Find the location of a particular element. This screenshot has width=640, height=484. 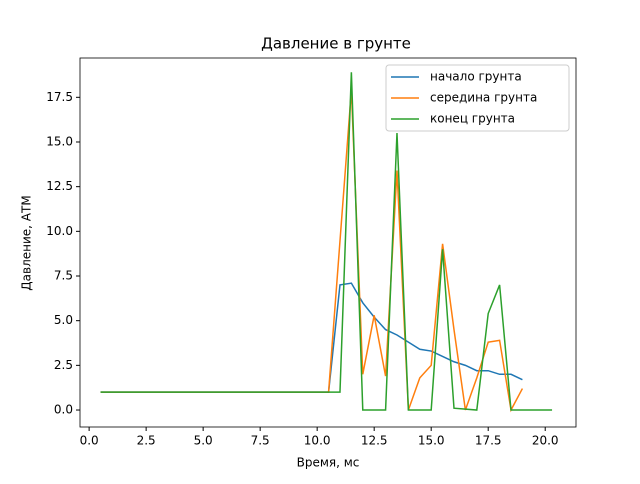

y-tick-label: 12.5 is located at coordinates (59, 186).